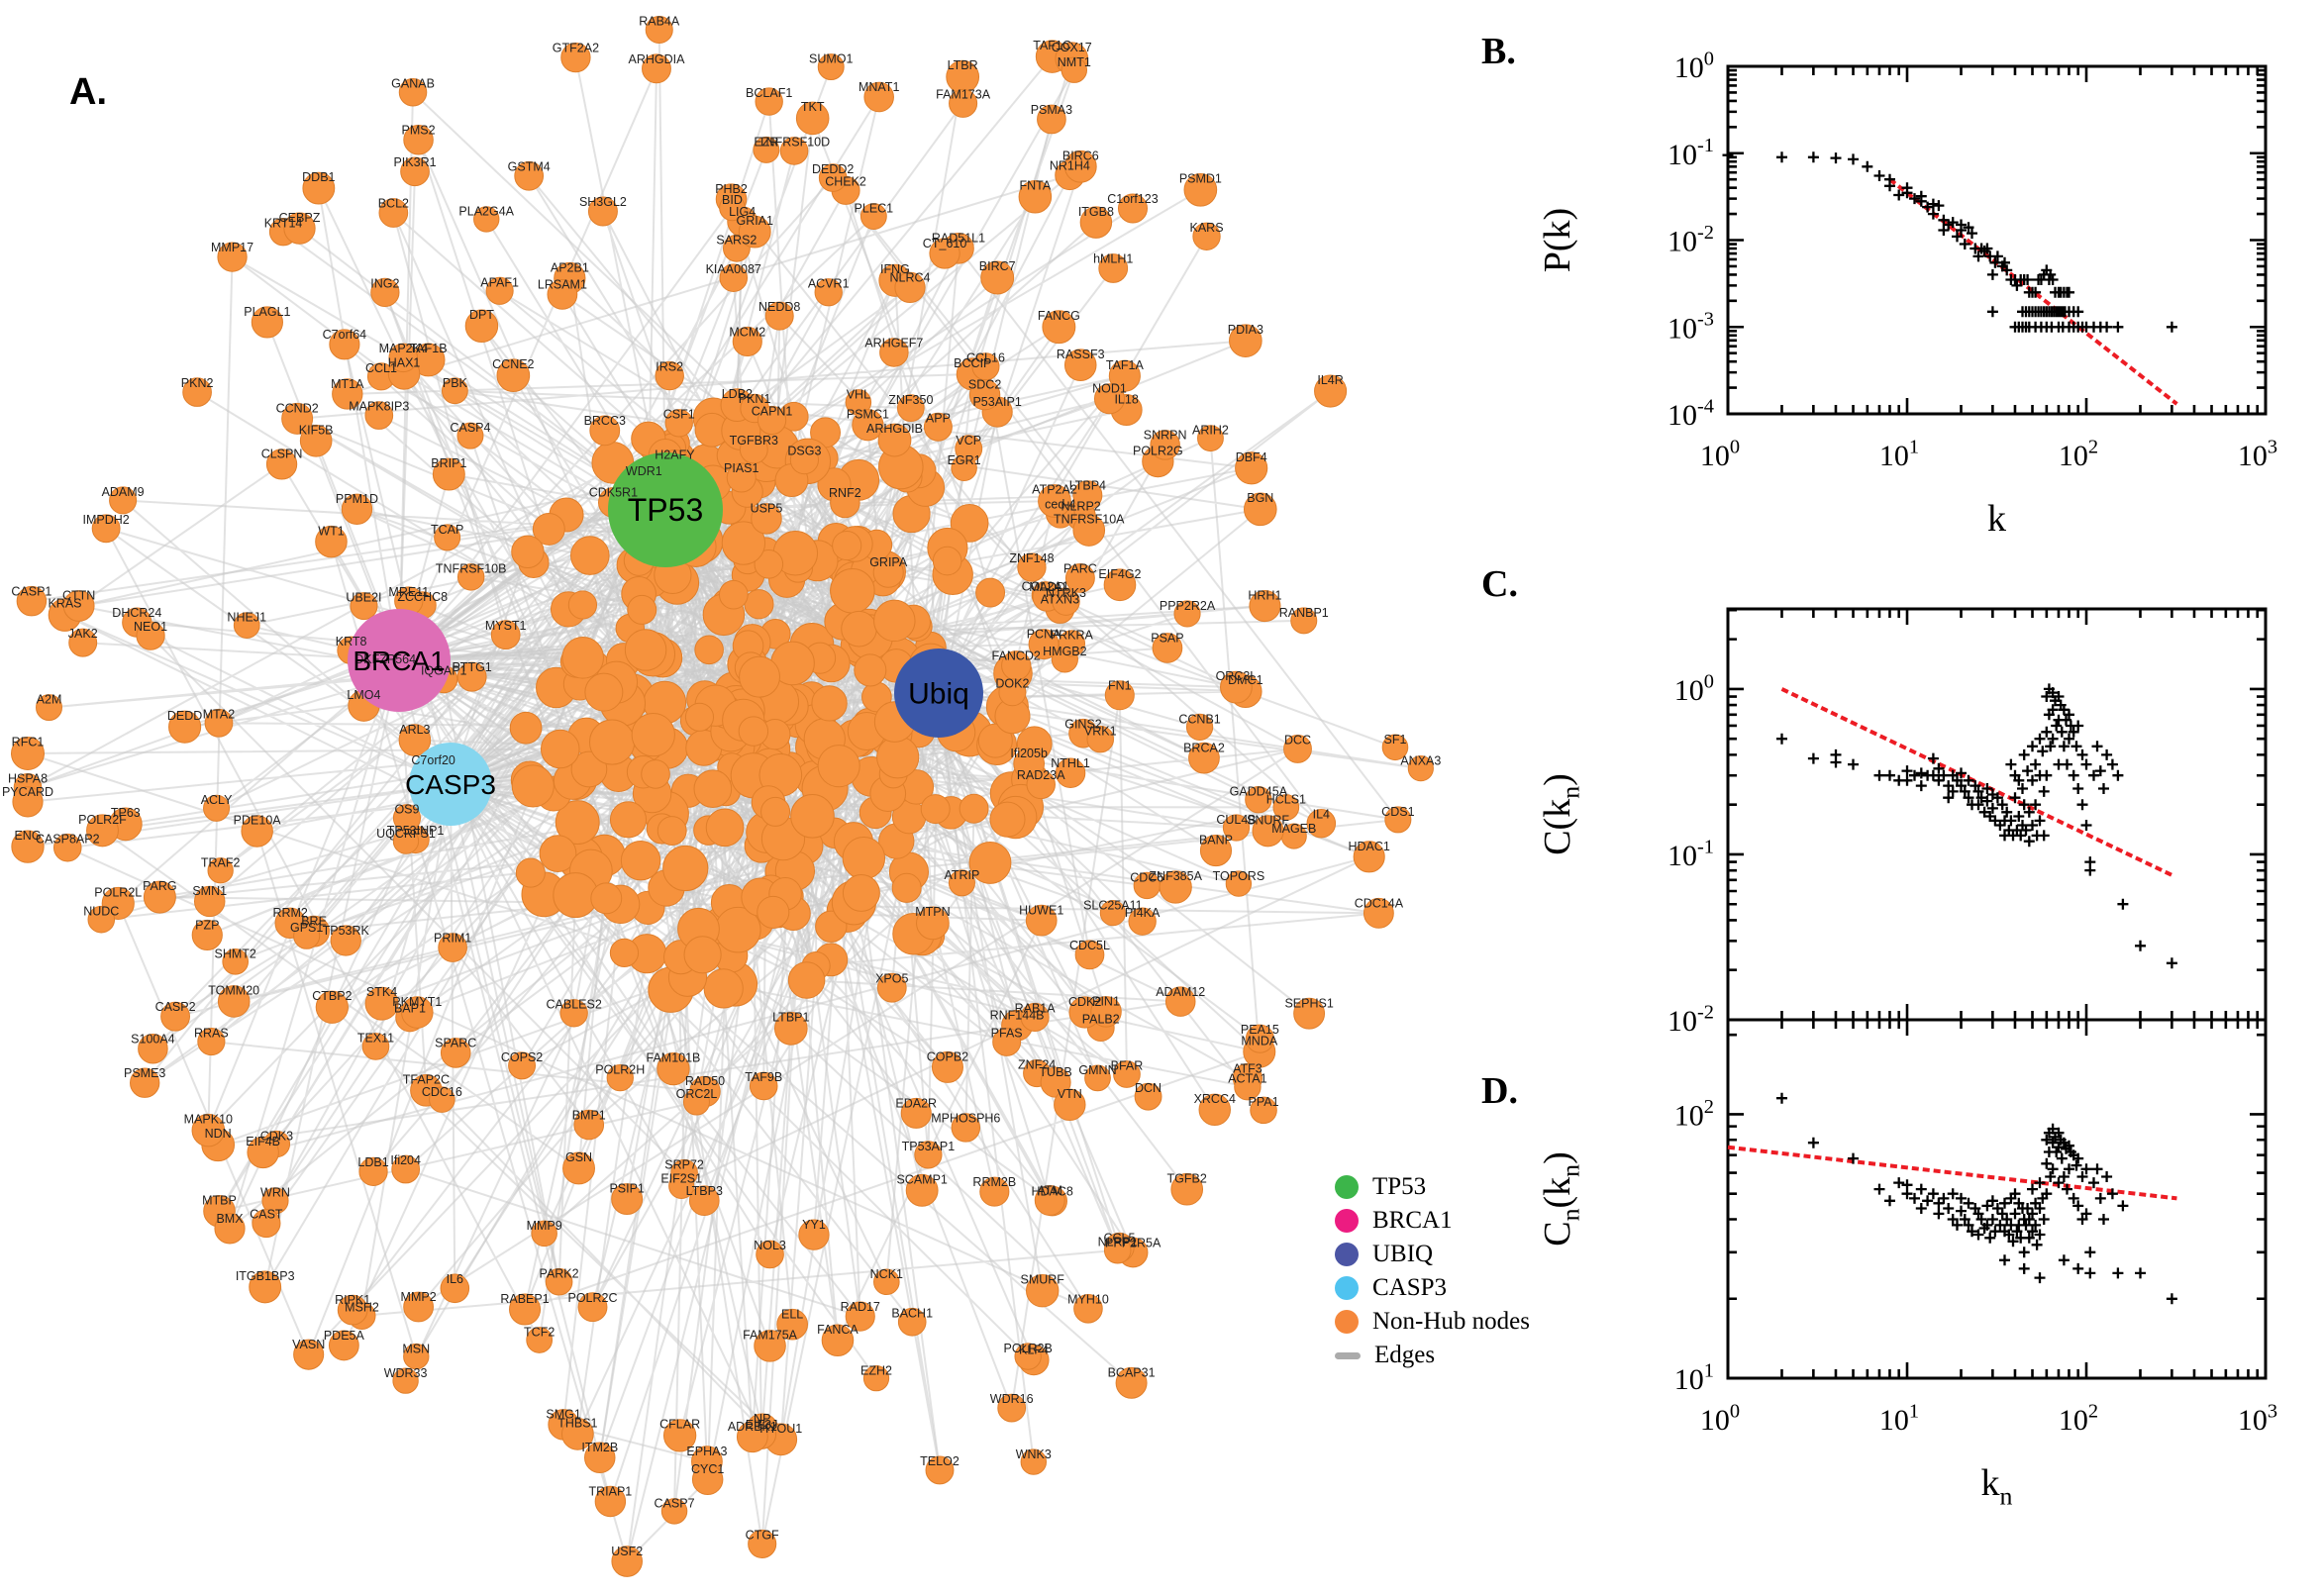  What do you see at coordinates (1080, 506) in the screenshot?
I see `node-label: NLRP2` at bounding box center [1080, 506].